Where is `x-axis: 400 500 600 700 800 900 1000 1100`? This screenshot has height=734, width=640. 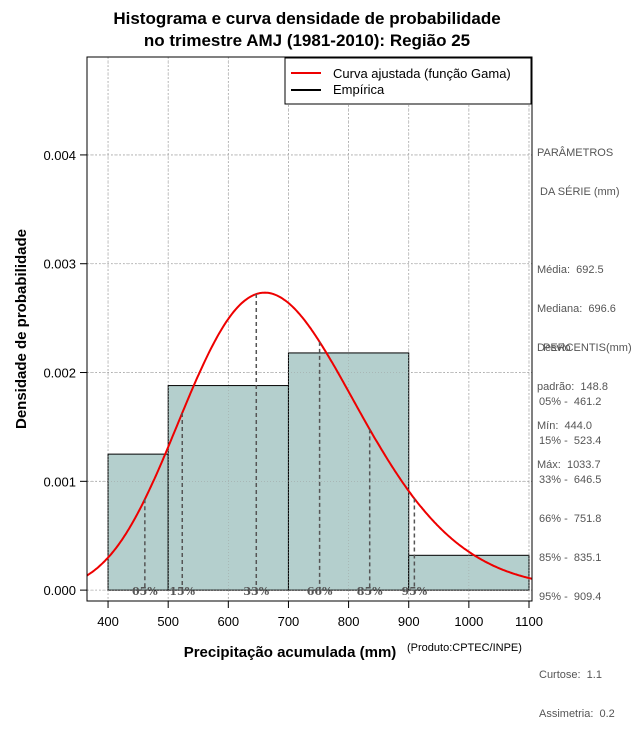 x-axis: 400 500 600 700 800 900 1000 1100 is located at coordinates (320, 614).